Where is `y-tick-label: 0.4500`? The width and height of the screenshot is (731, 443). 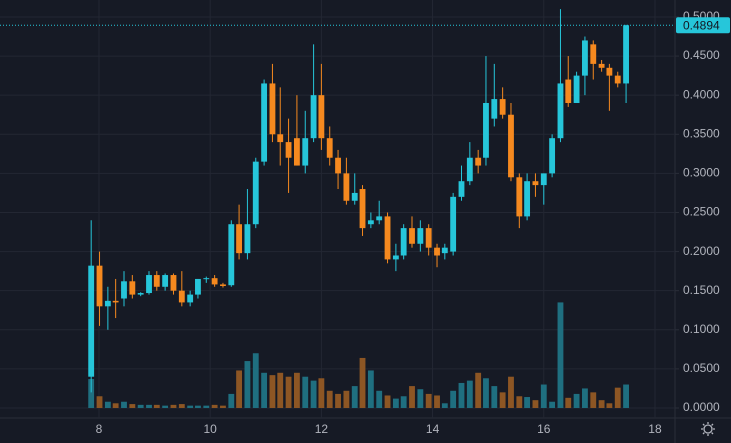
y-tick-label: 0.4500 is located at coordinates (701, 55).